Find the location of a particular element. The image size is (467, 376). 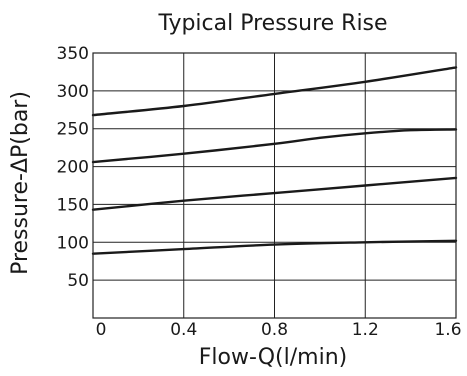

y-tick-label: 350 is located at coordinates (73, 54).